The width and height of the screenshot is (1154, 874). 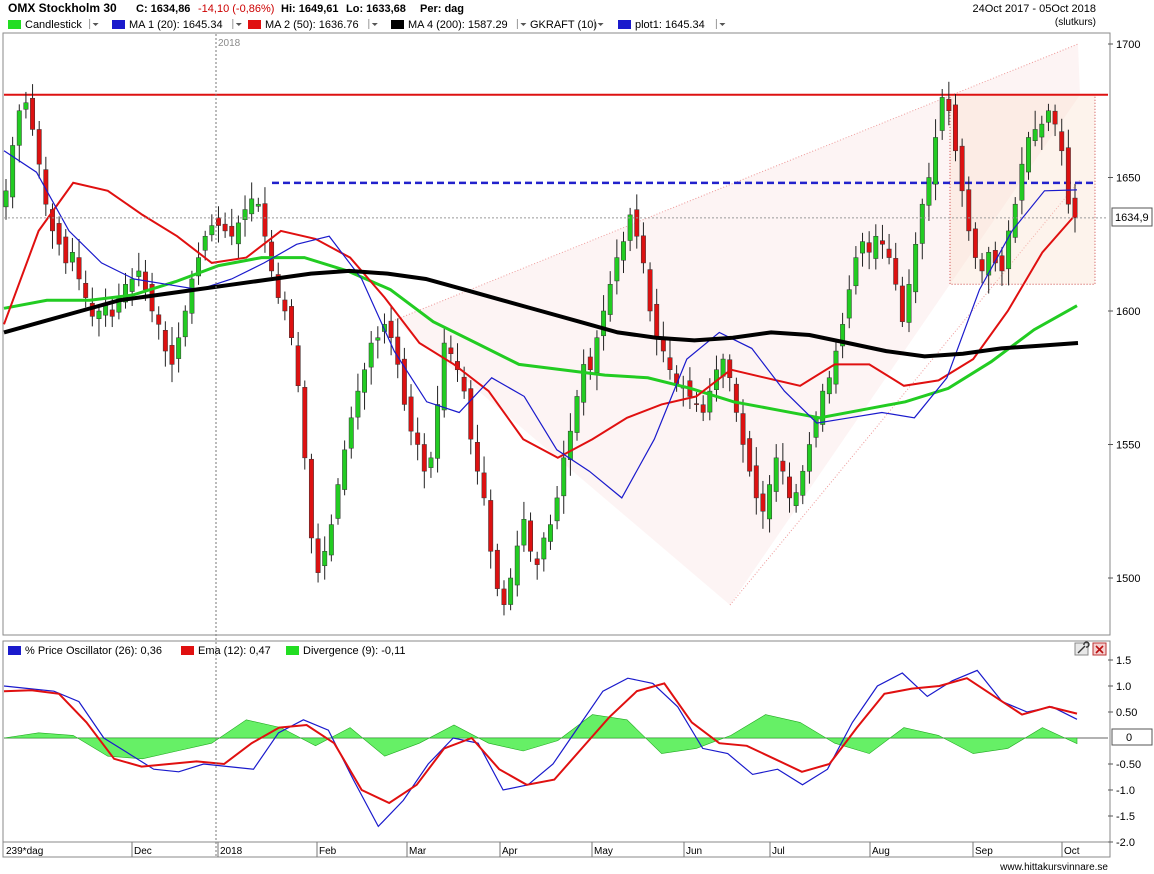 I want to click on main-legend-item: plot1: 1645.34, so click(x=672, y=25).